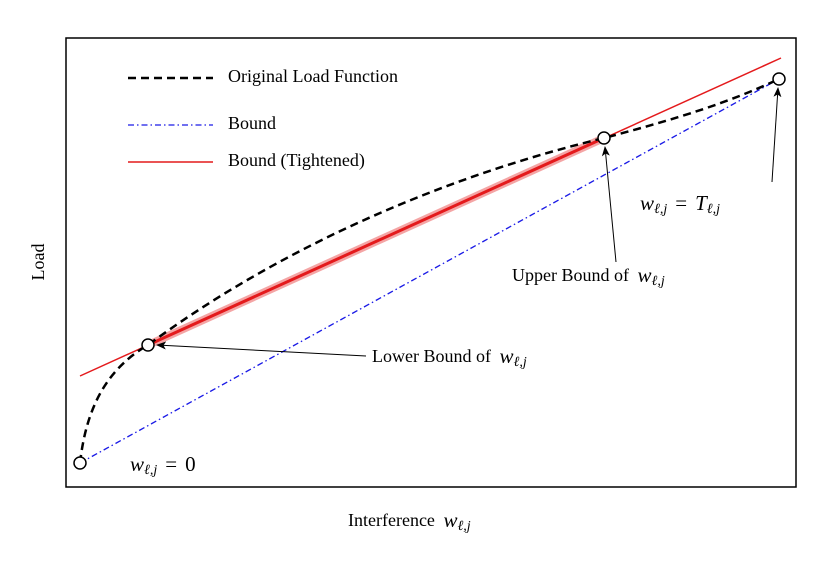  What do you see at coordinates (38, 262) in the screenshot?
I see `y-axis-label: Load` at bounding box center [38, 262].